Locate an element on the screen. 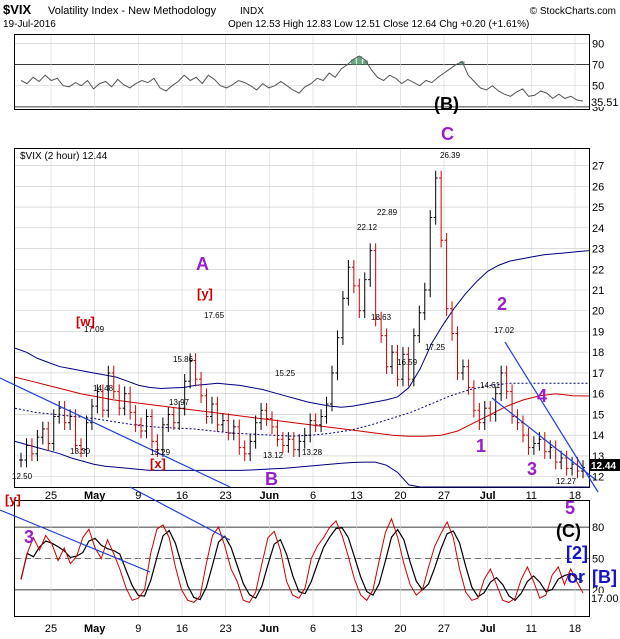  rsi-last-box: 35.51 is located at coordinates (604, 103).